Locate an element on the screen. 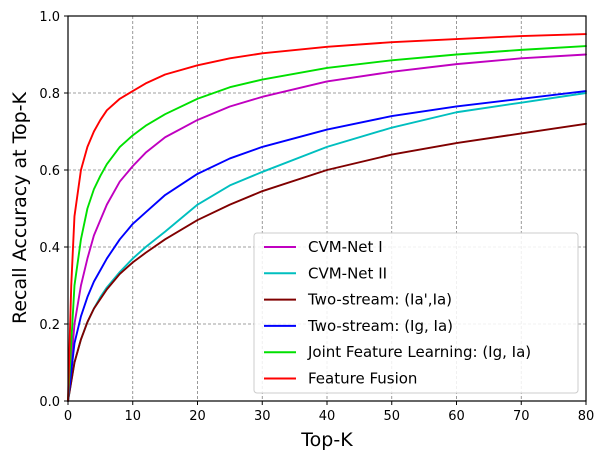 The image size is (607, 462). x-tick-label: 0 is located at coordinates (68, 416).